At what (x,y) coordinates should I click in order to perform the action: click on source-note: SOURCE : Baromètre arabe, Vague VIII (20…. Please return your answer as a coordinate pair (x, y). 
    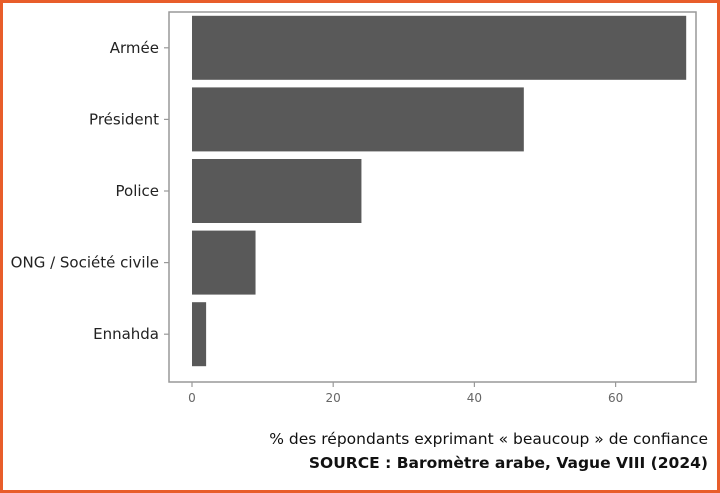
    Looking at the image, I should click on (508, 463).